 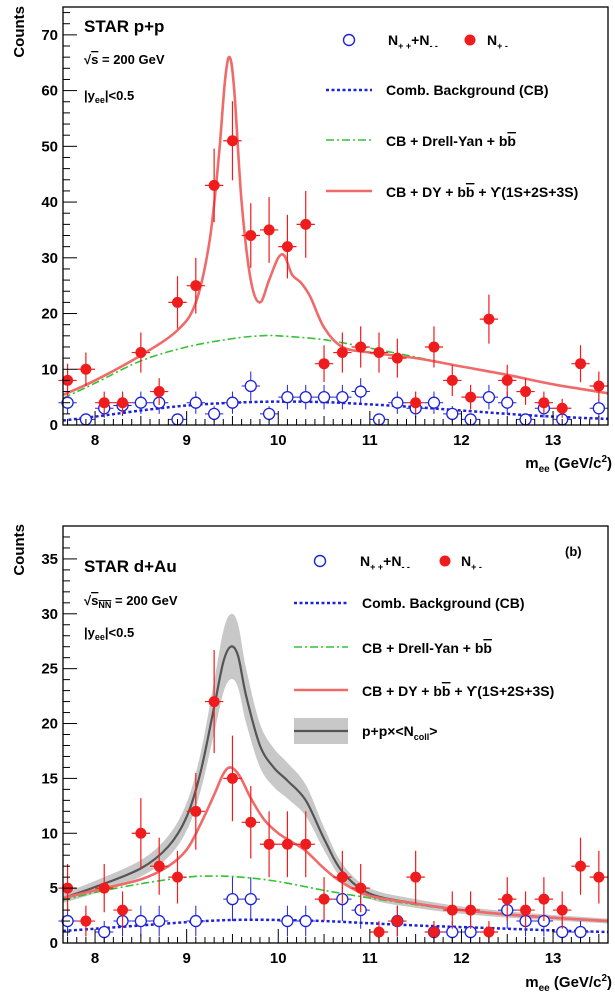 I want to click on y-tick-label: 5, so click(x=54, y=888).